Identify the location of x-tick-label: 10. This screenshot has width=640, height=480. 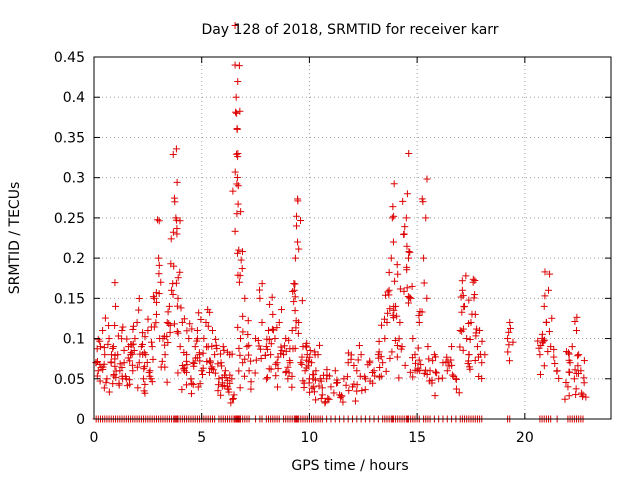
(310, 438).